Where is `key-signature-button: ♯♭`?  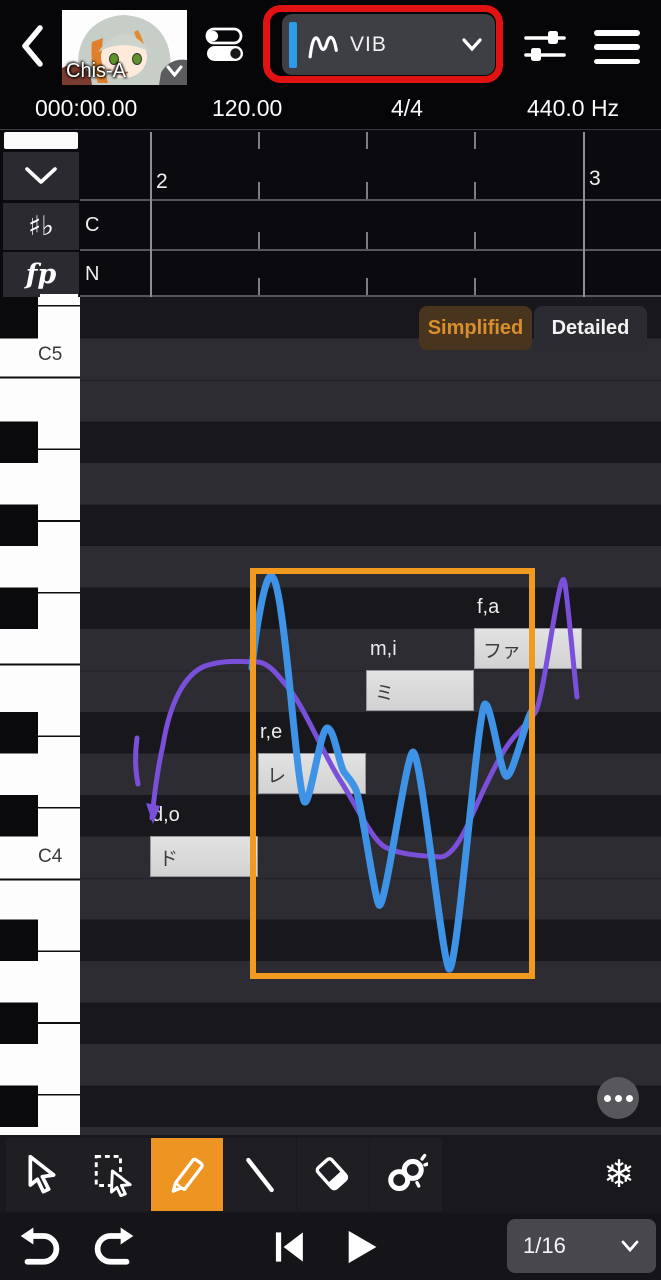 key-signature-button: ♯♭ is located at coordinates (41, 226).